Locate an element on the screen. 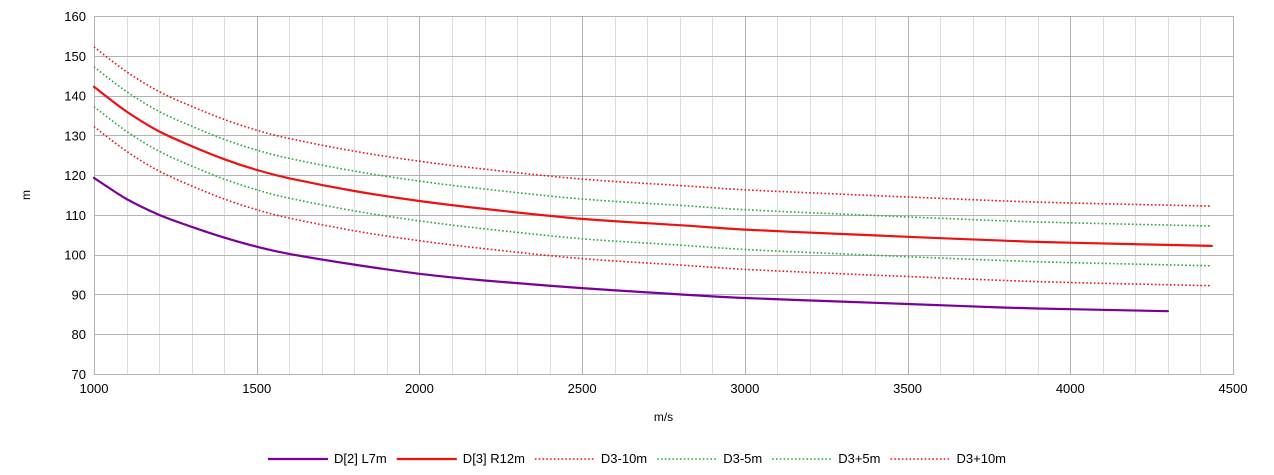  y-axis-label: m is located at coordinates (26, 195).